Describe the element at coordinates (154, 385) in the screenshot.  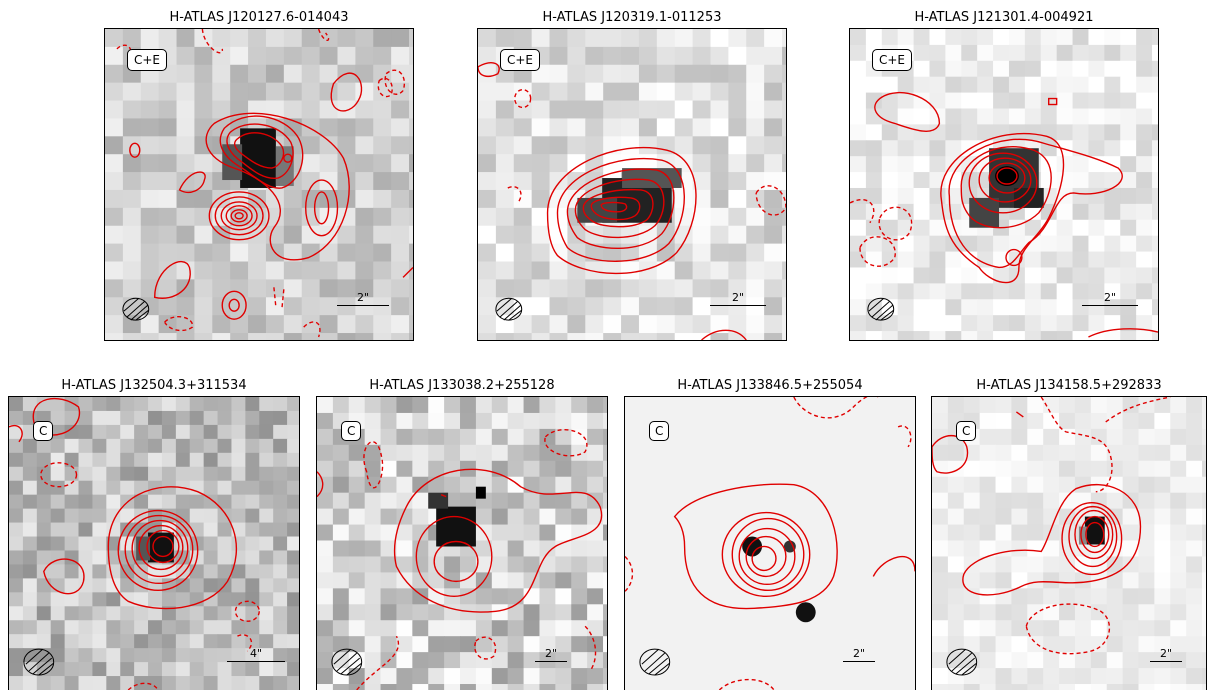
I see `panel-title: H-ATLAS J132504.3+311534` at that location.